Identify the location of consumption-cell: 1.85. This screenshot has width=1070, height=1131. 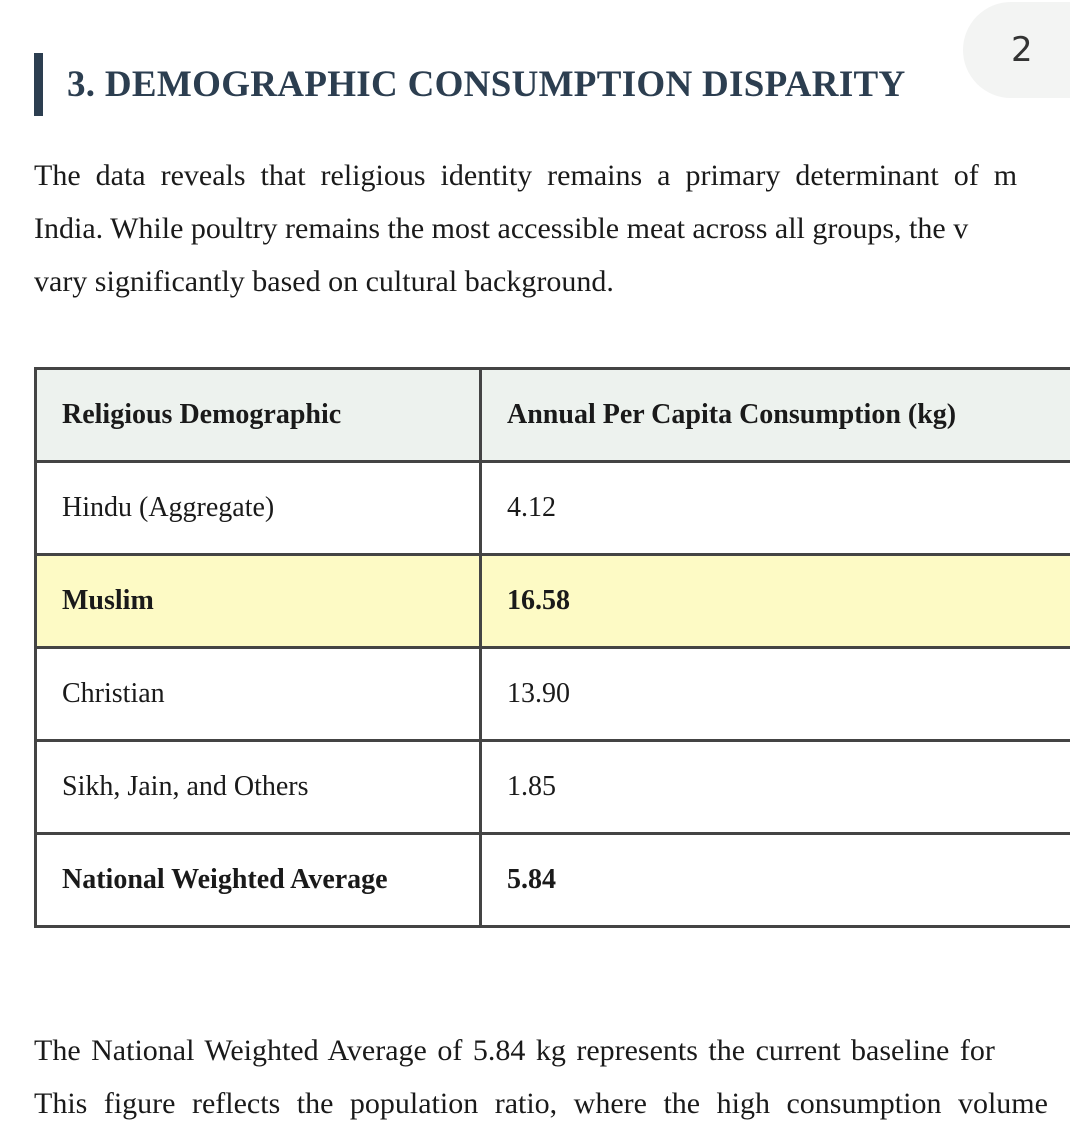
(774, 787).